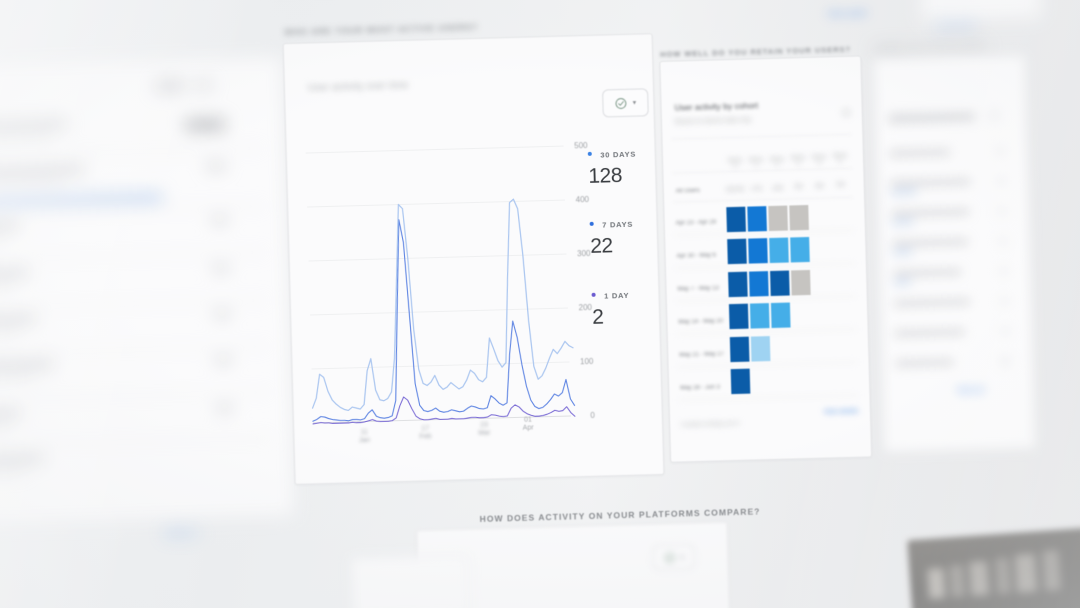  Describe the element at coordinates (777, 162) in the screenshot. I see `cohort-col-header-2: Week 2` at that location.